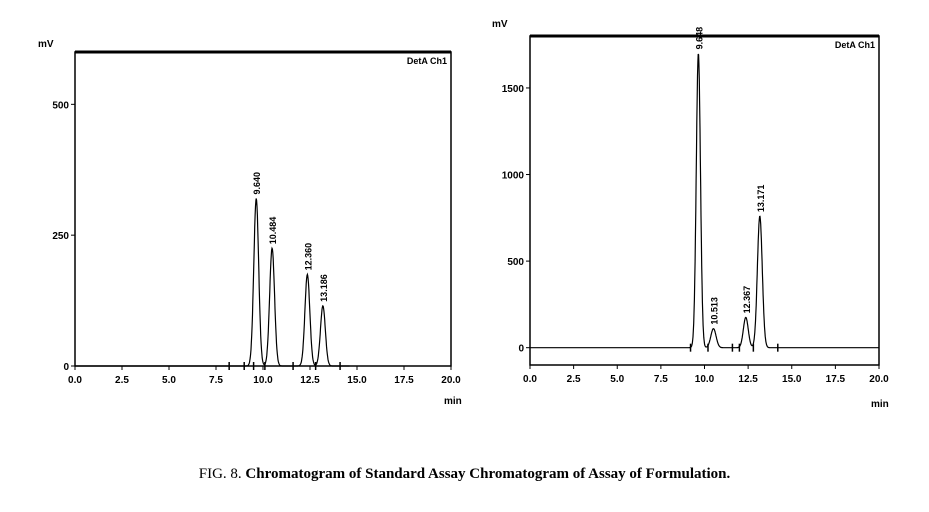 The image size is (929, 512). Describe the element at coordinates (46, 44) in the screenshot. I see `chart1-y-unit: mV` at that location.